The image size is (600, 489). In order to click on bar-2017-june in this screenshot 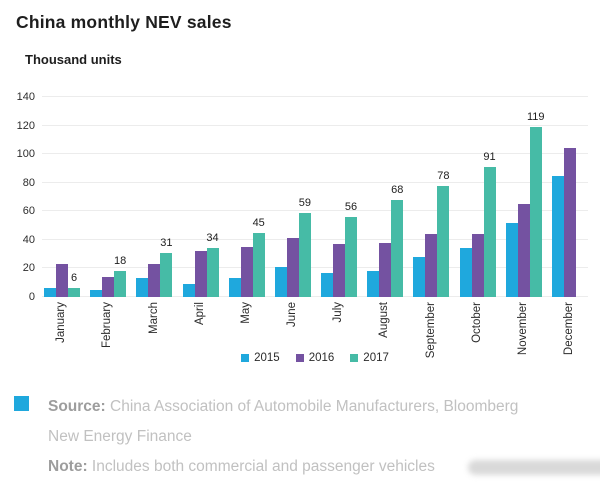, I will do `click(304, 254)`.